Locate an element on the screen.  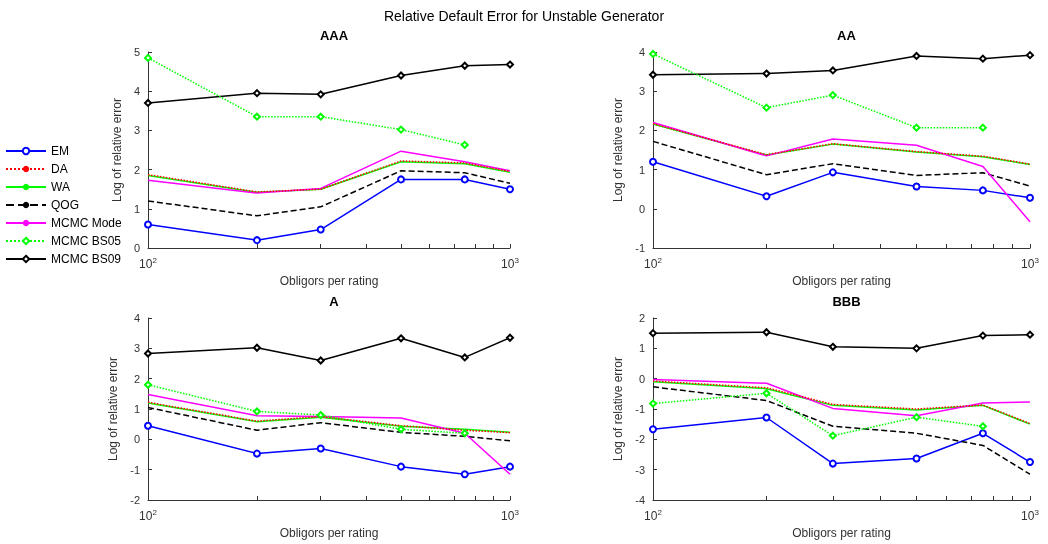
legend-label: MCMC BS05 is located at coordinates (86, 241).